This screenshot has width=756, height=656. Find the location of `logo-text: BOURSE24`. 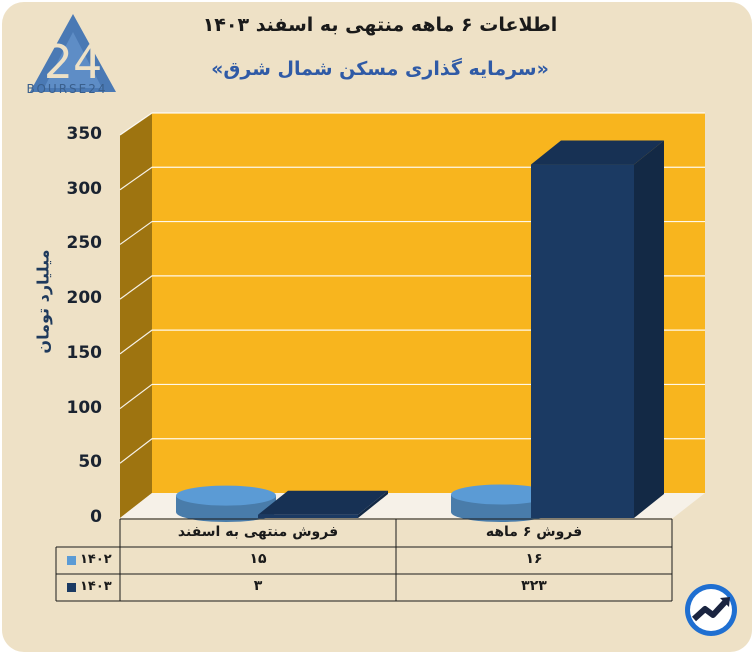

logo-text: BOURSE24 is located at coordinates (67, 89).